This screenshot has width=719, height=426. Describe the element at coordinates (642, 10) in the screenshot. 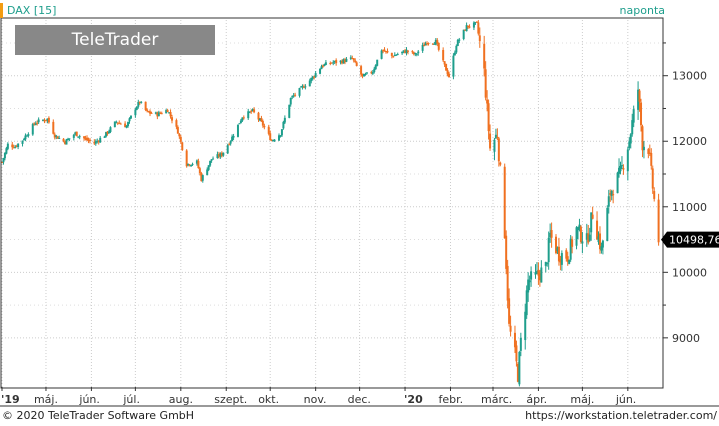

I see `interval-label: naponta` at that location.